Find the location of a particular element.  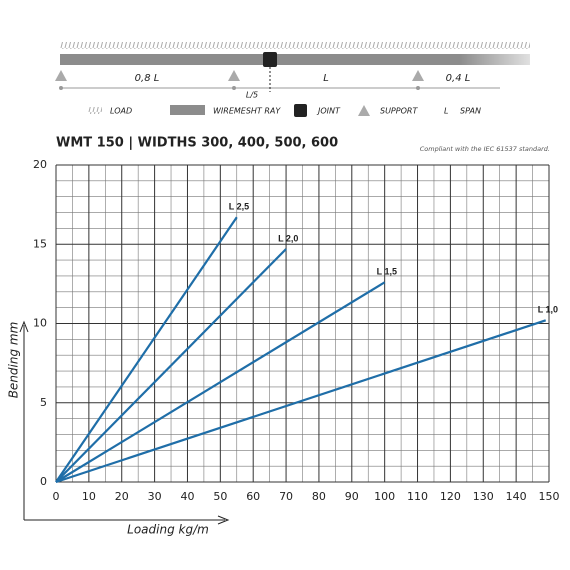

x-tick-label: 130 is located at coordinates (483, 496).